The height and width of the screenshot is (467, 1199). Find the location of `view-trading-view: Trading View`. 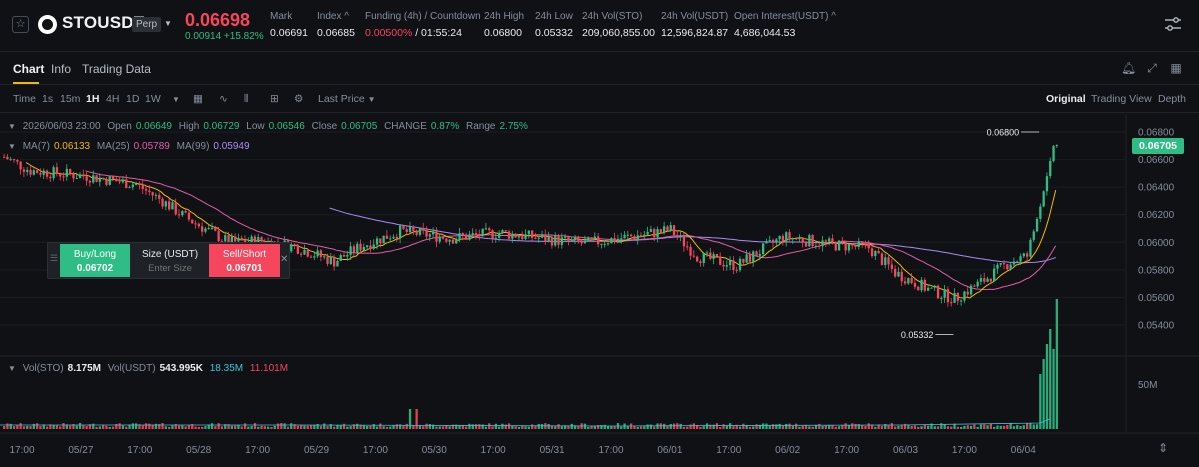

view-trading-view: Trading View is located at coordinates (1121, 99).